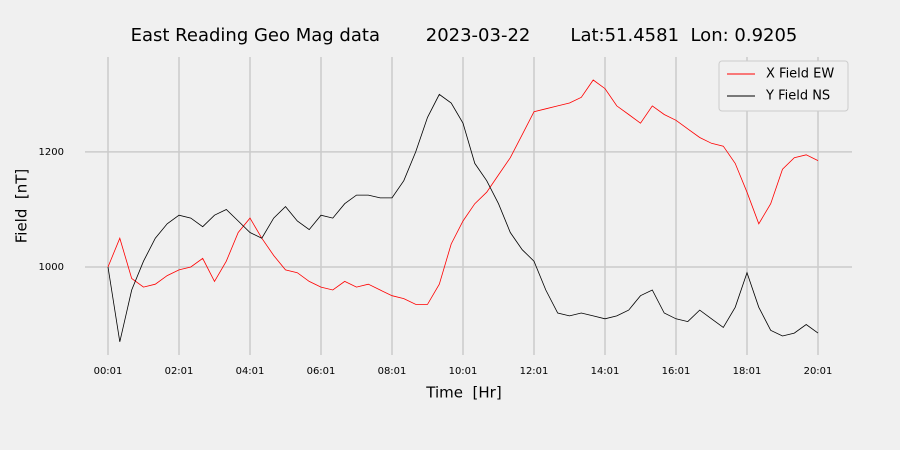  What do you see at coordinates (818, 371) in the screenshot?
I see `x-tick-label: 20:01` at bounding box center [818, 371].